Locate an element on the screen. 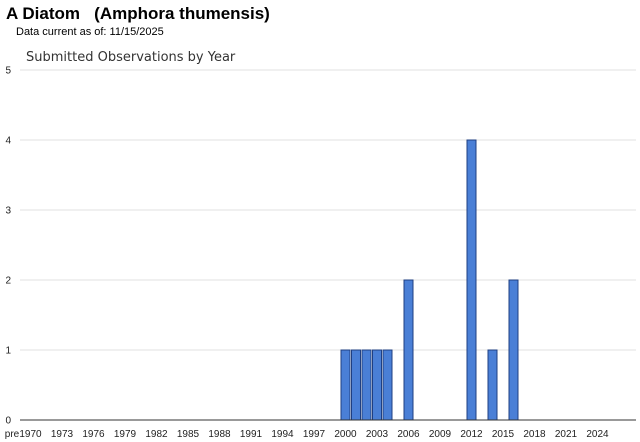  x-tick-label: 1982 is located at coordinates (156, 434).